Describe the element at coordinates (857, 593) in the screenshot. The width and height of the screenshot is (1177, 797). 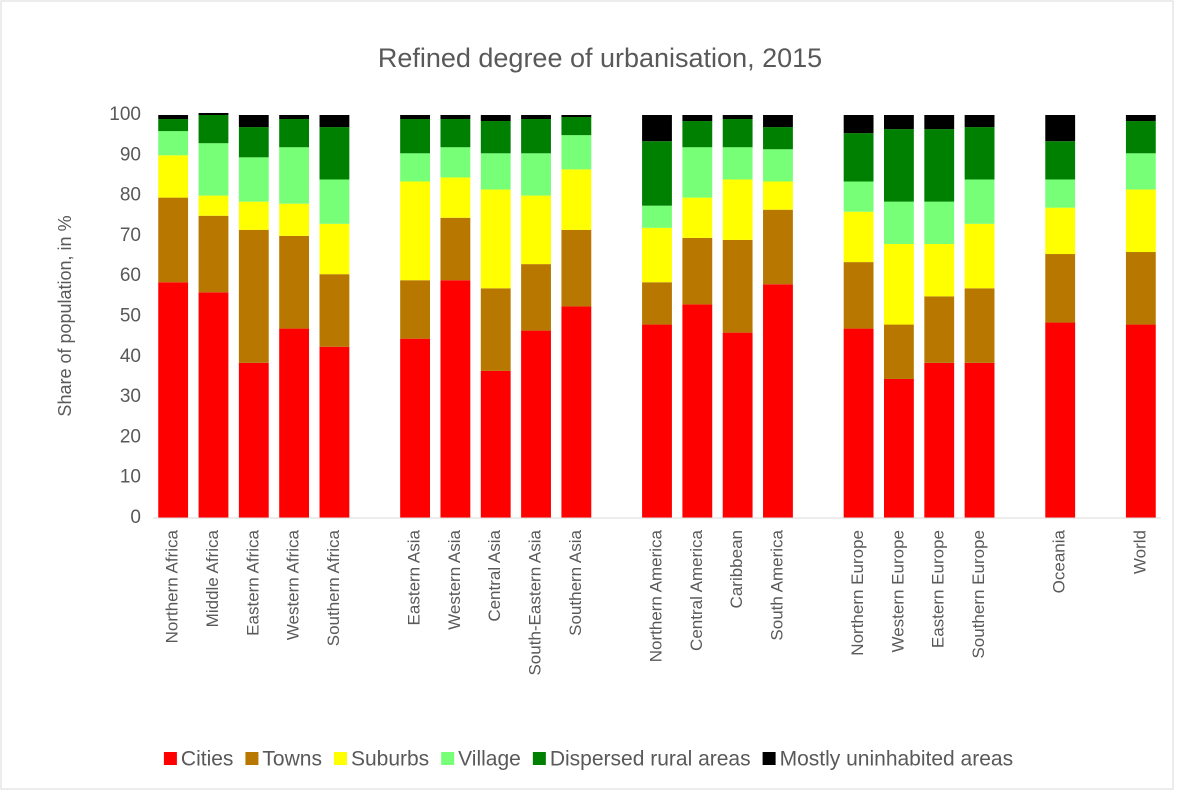
I see `x-tick-label: Northern Europe` at that location.